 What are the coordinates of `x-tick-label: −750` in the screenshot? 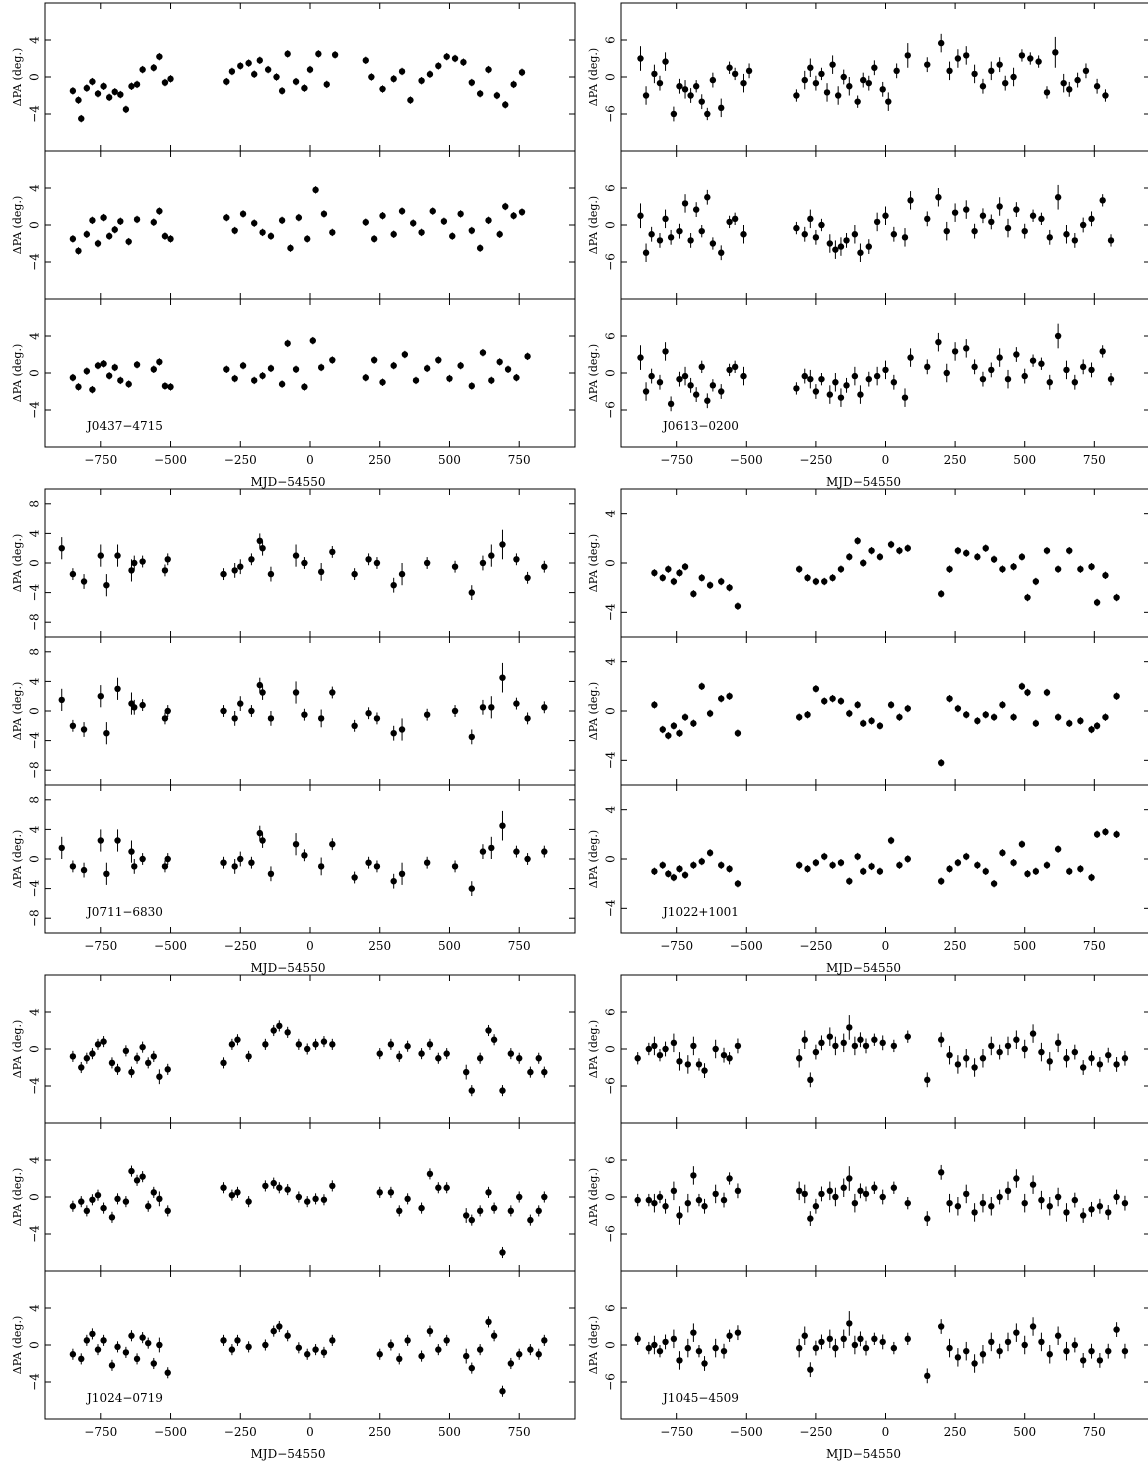 It's located at (676, 1432).